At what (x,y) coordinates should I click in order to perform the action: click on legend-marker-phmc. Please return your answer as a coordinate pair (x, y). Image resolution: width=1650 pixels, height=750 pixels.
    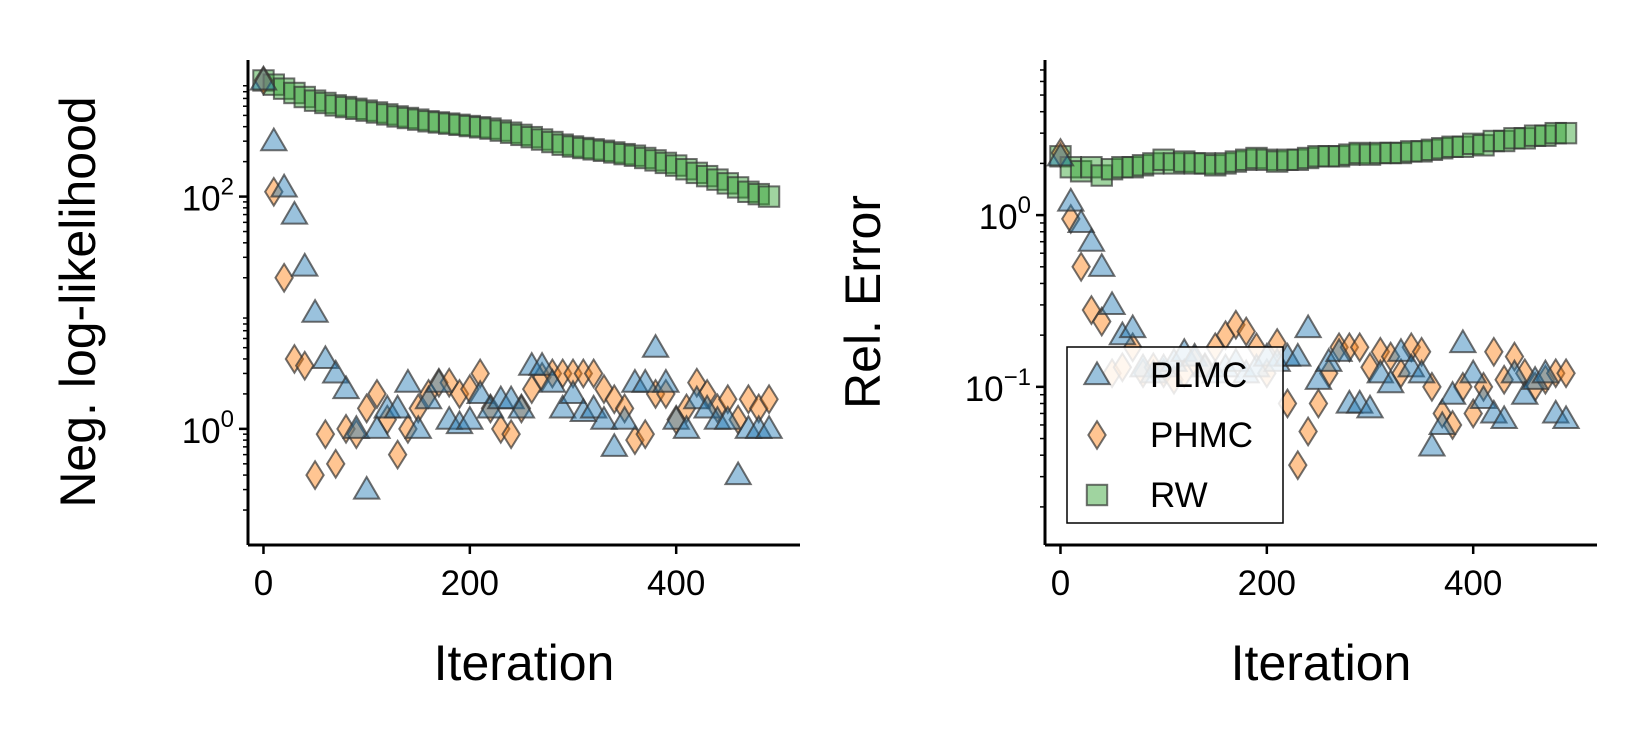
    Looking at the image, I should click on (1097, 435).